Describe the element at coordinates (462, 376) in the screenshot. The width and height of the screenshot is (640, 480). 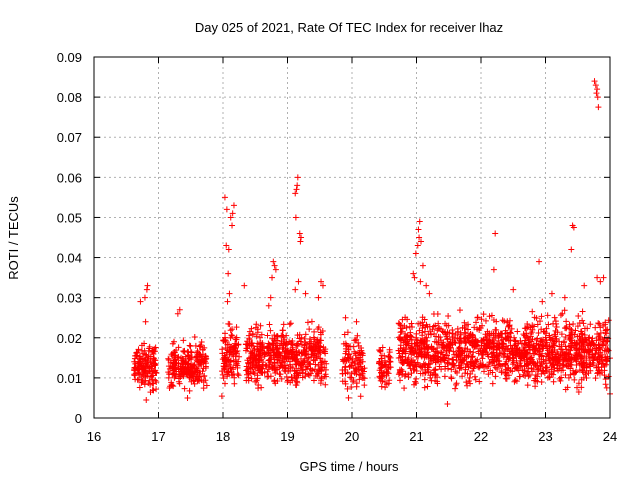
I see `data-point-1907` at that location.